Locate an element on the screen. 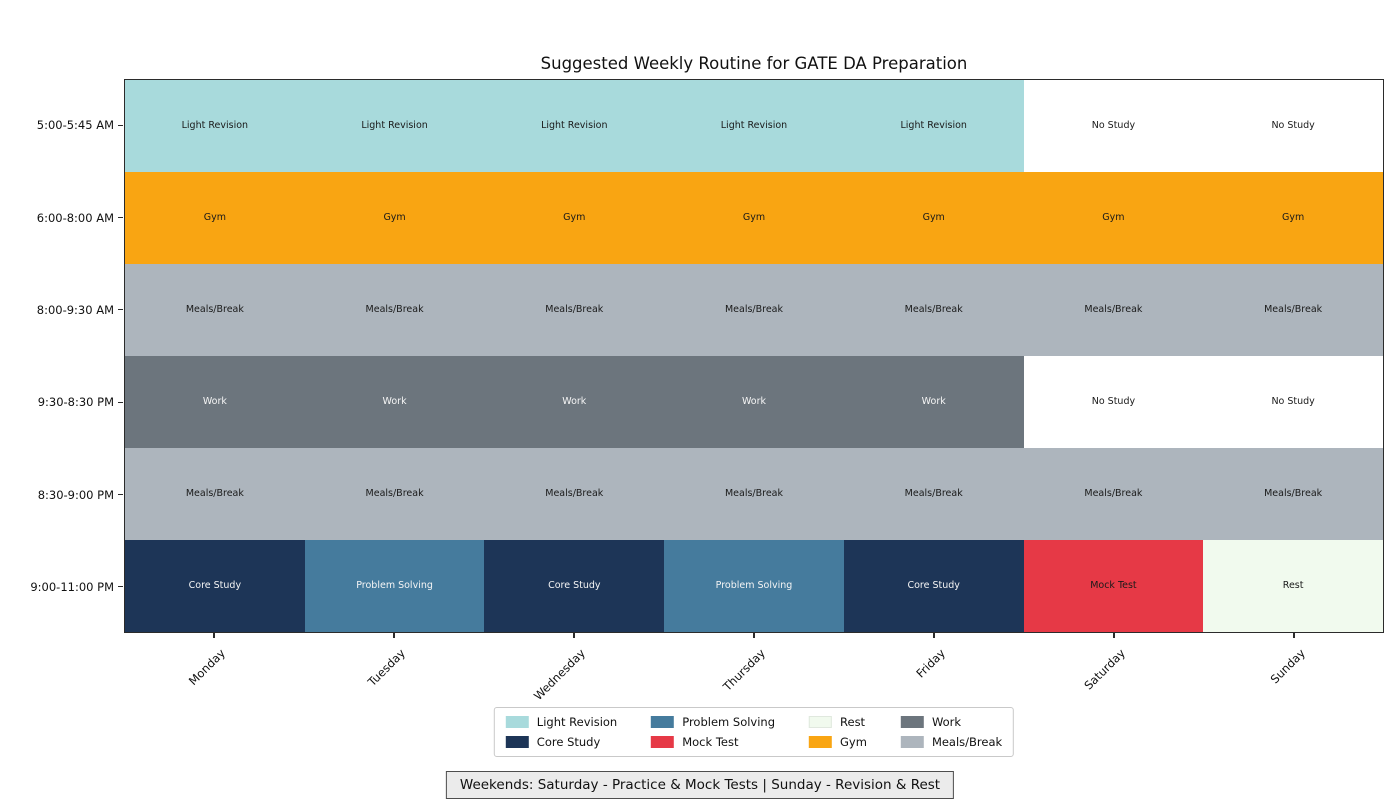  legend-label: Rest is located at coordinates (853, 722).